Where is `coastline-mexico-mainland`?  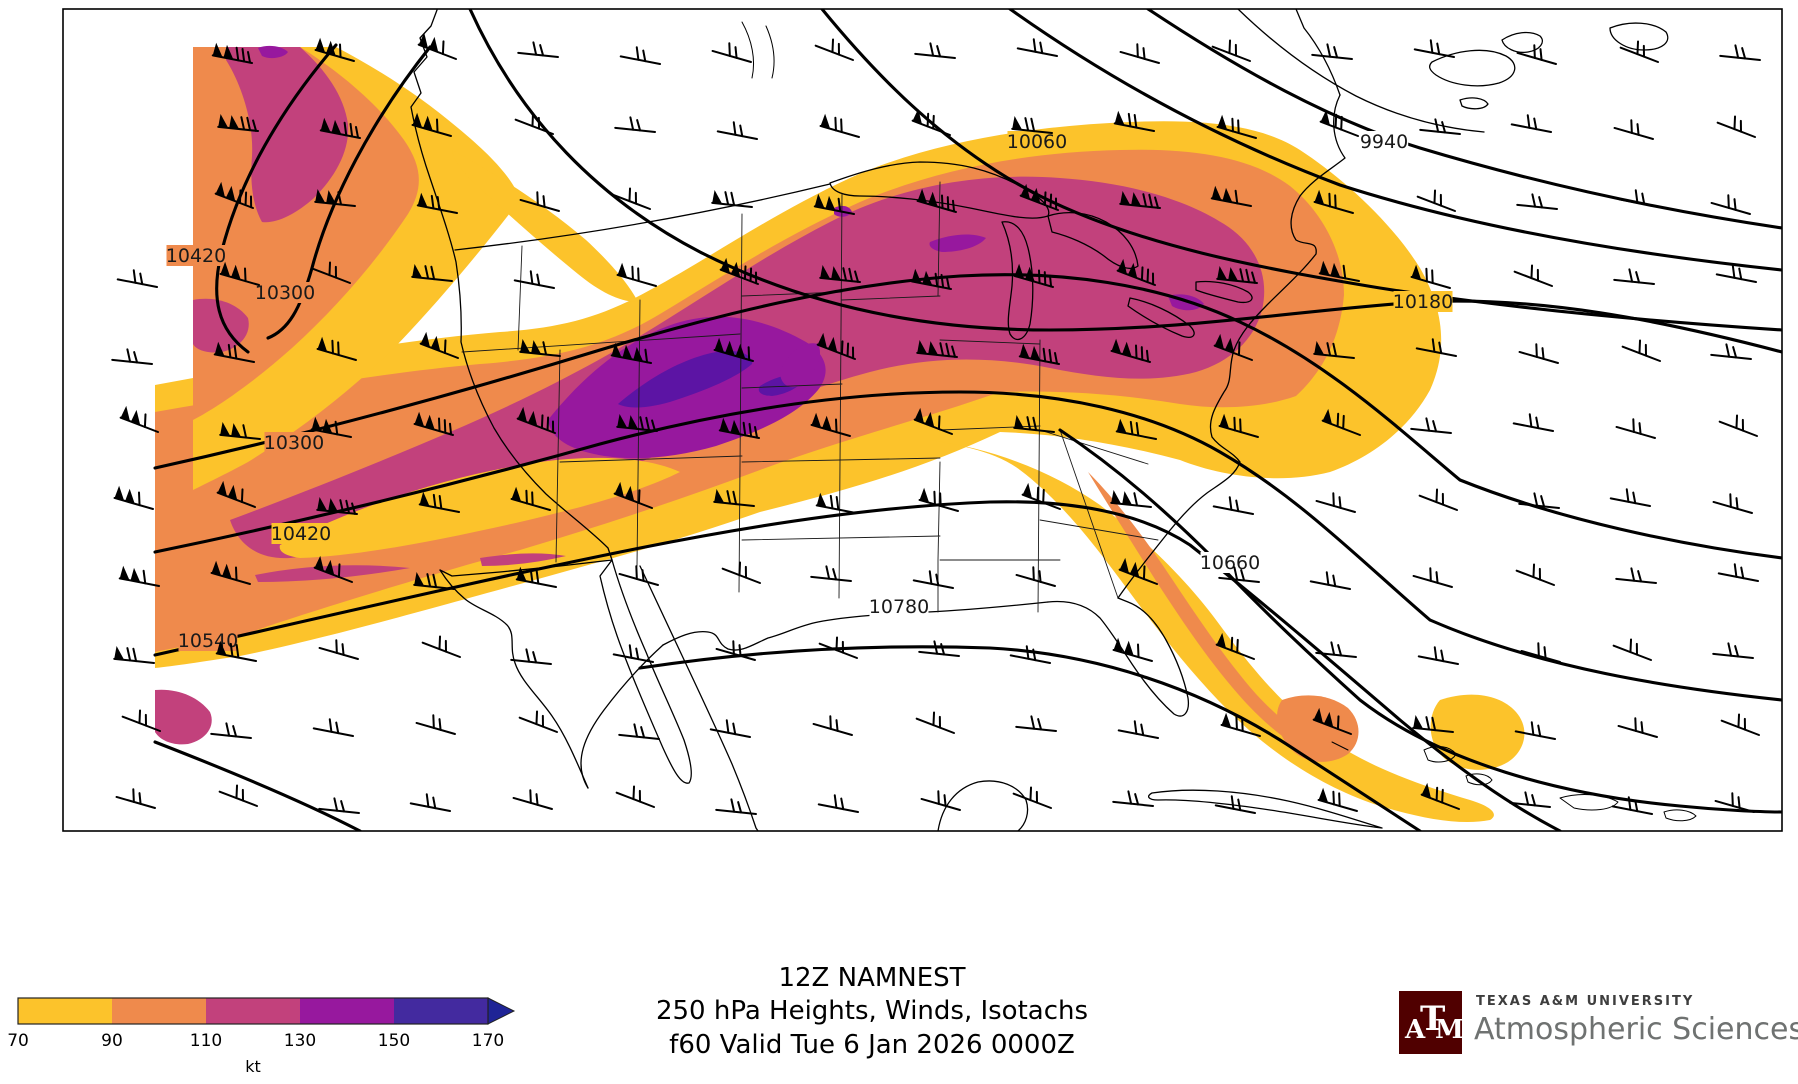 coastline-mexico-mainland is located at coordinates (699, 698).